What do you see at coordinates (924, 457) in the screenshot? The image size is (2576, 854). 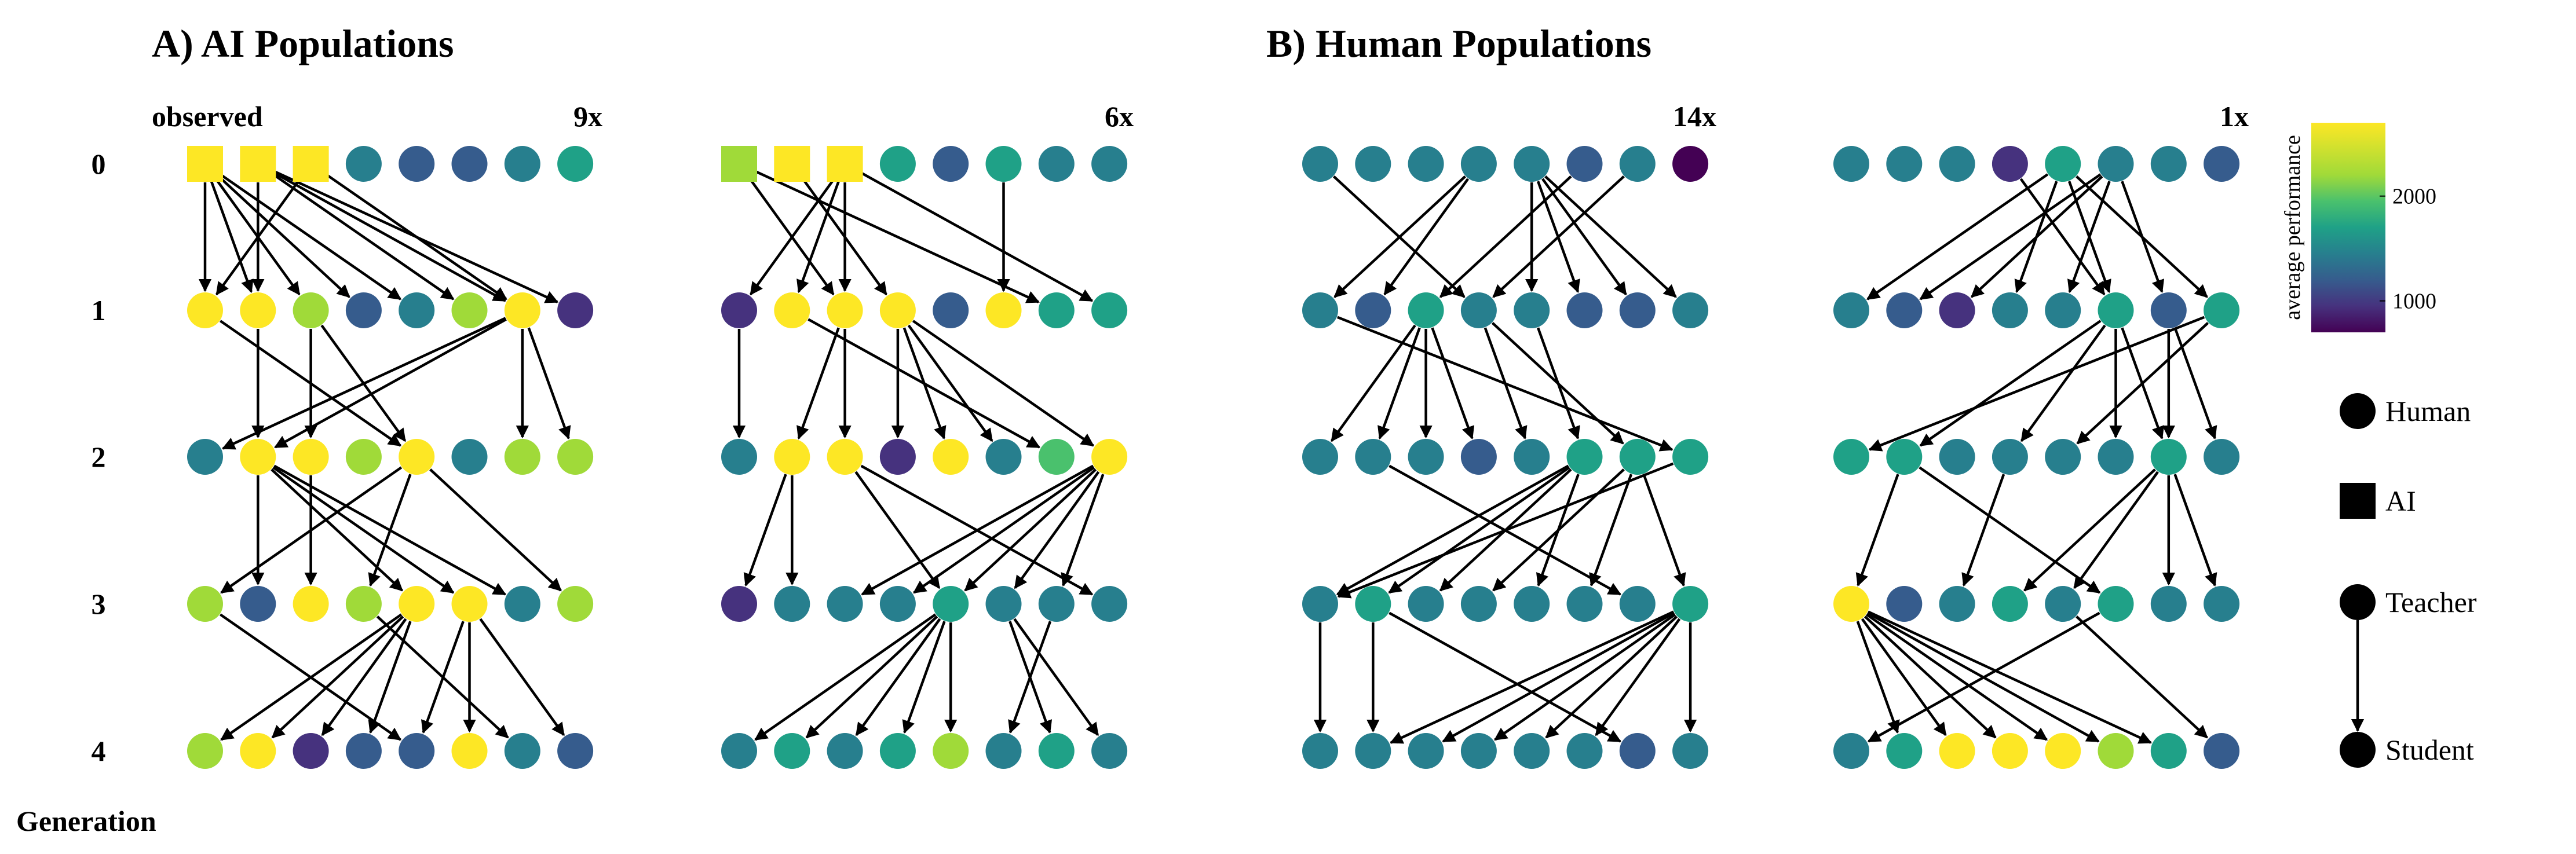 I see `network-ai-alternate` at bounding box center [924, 457].